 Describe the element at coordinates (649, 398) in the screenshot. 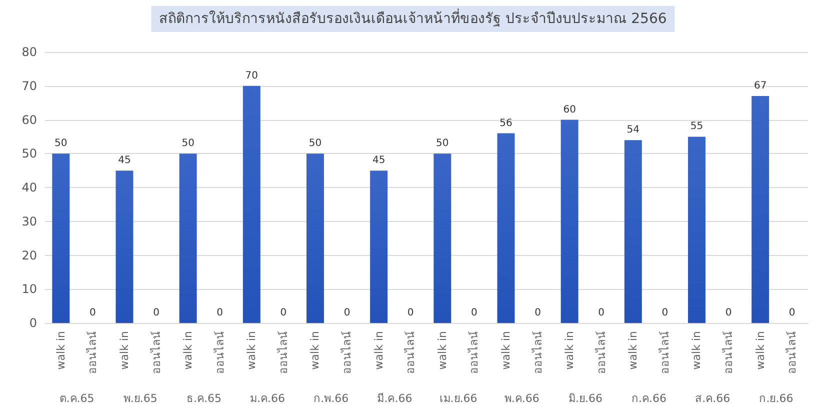

I see `text: ก.ค.66` at that location.